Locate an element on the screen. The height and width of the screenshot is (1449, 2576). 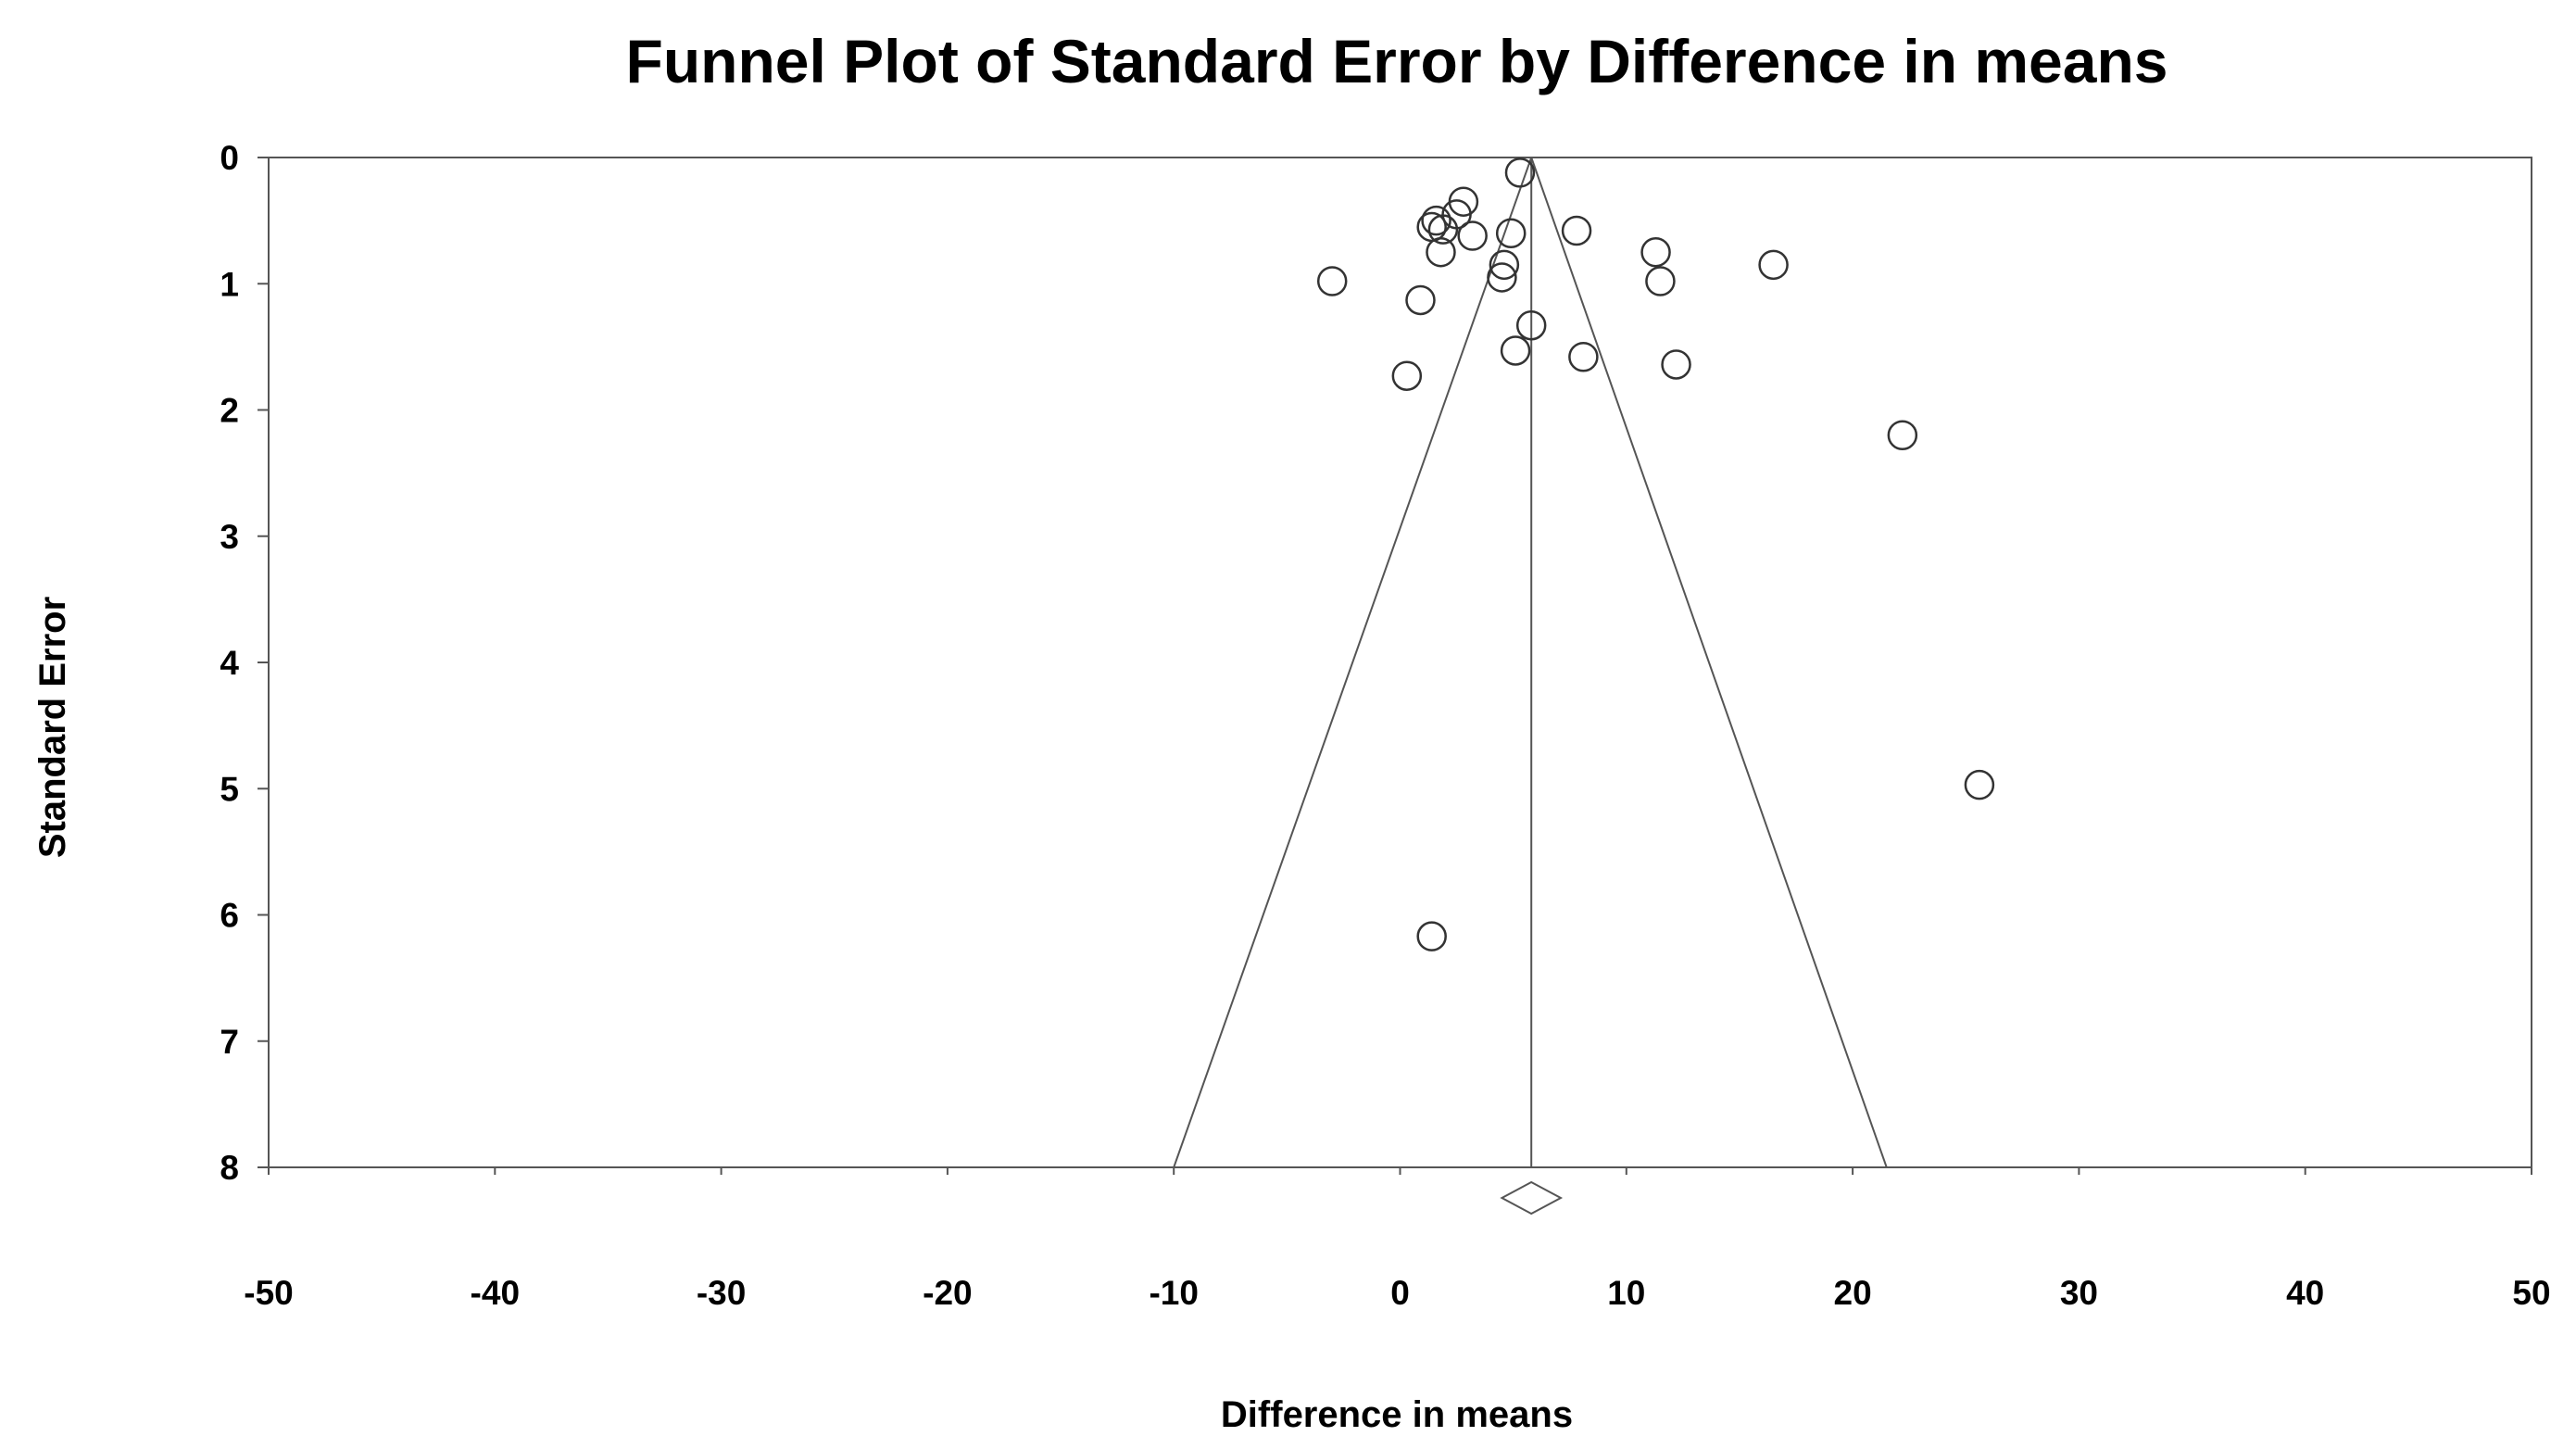
x-tick-label: -20 is located at coordinates (947, 1293).